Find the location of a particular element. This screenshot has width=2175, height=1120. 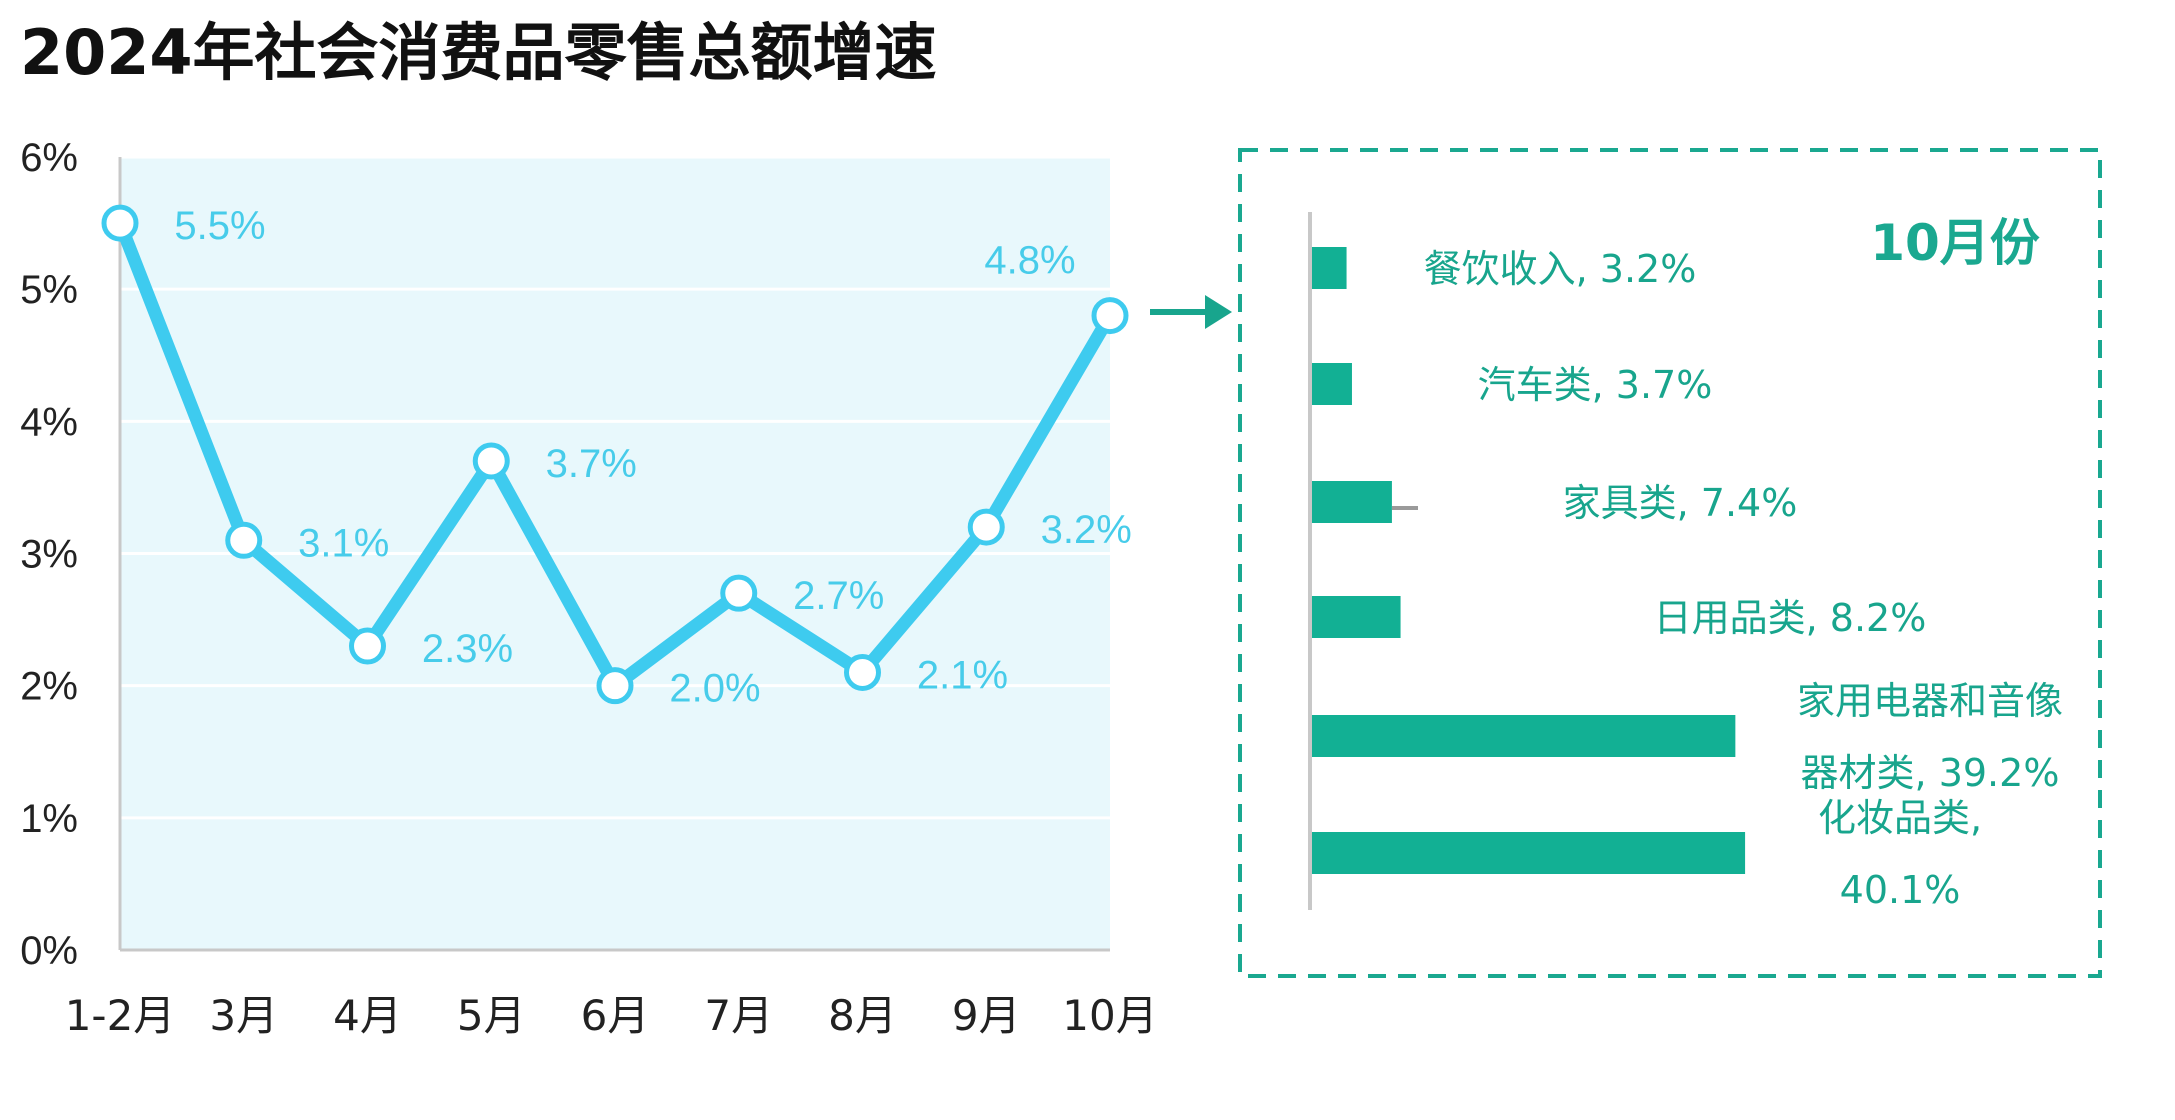

bar-label: 器材类, 39.2% is located at coordinates (1930, 773).